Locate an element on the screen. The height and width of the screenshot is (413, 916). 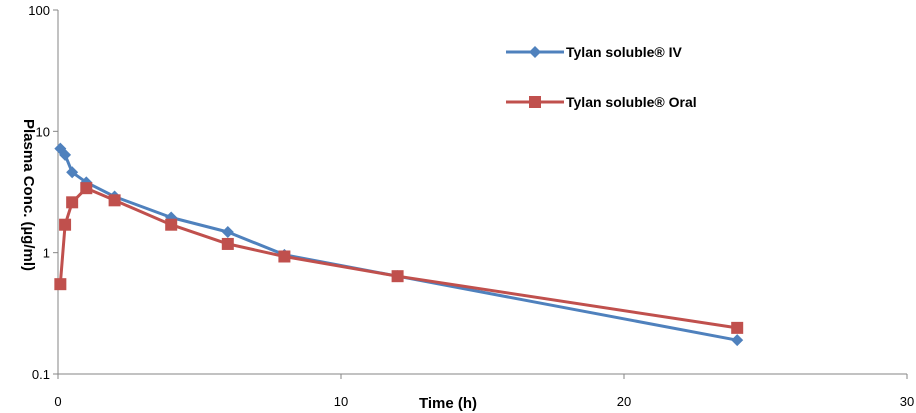
legend-item-2: Tylan soluble® Oral is located at coordinates (601, 102).